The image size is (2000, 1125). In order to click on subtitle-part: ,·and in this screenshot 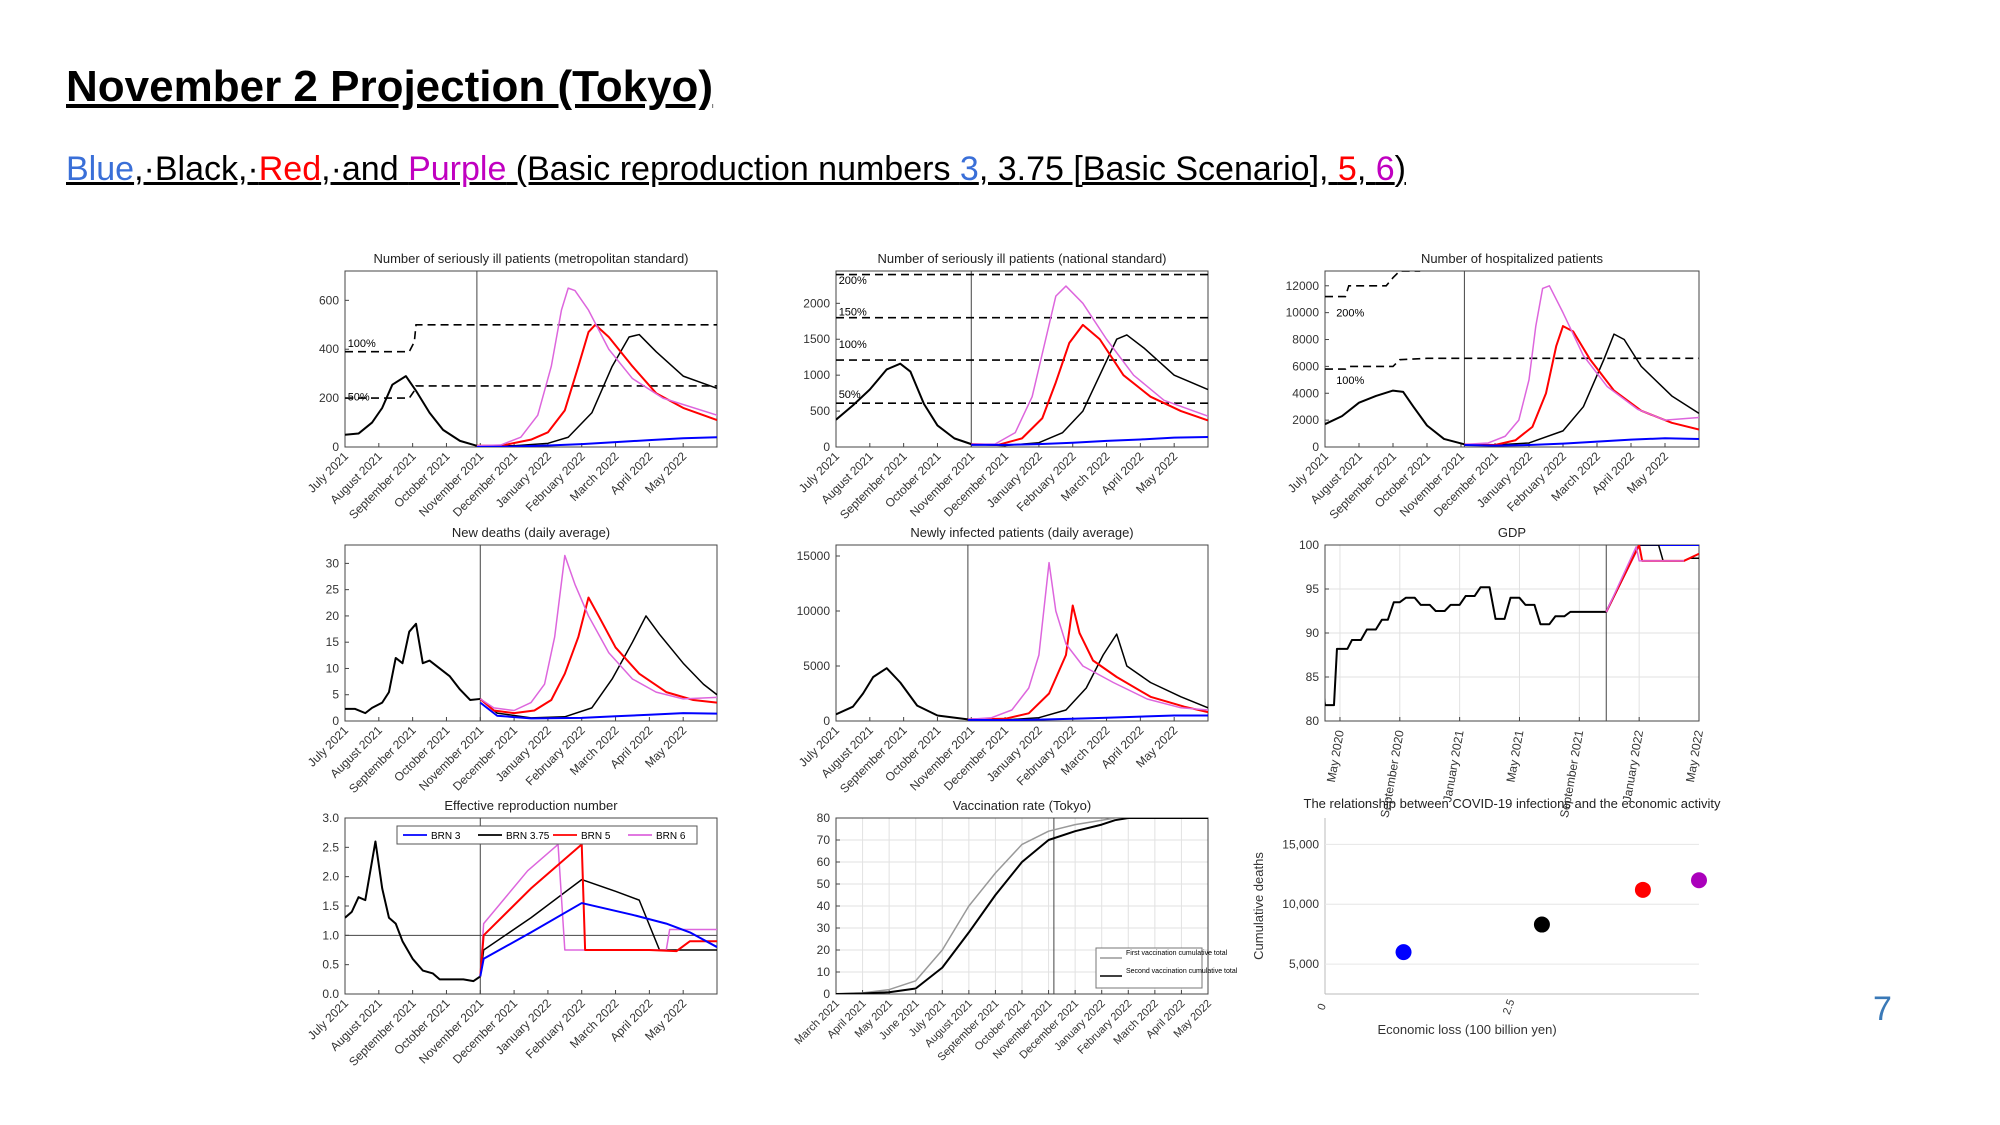, I will do `click(365, 169)`.